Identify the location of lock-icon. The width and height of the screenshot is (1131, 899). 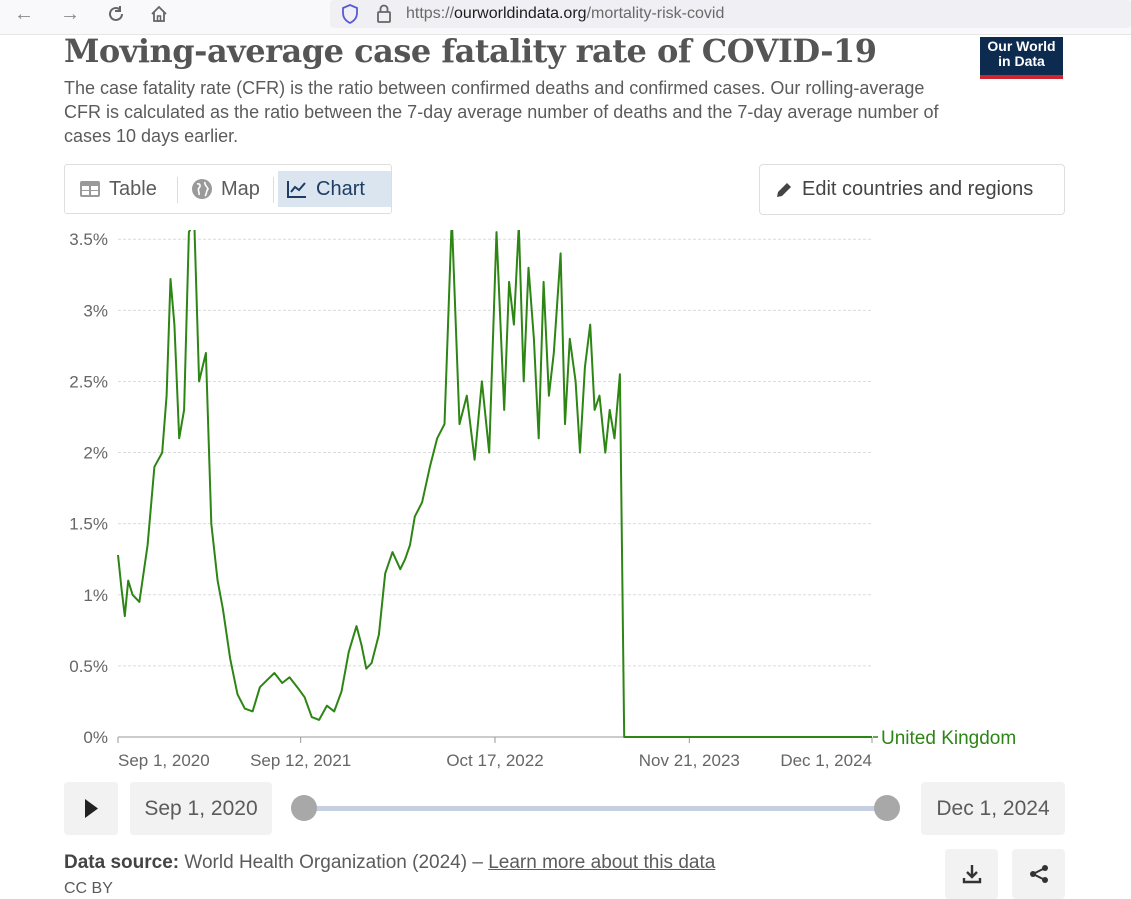
(384, 14).